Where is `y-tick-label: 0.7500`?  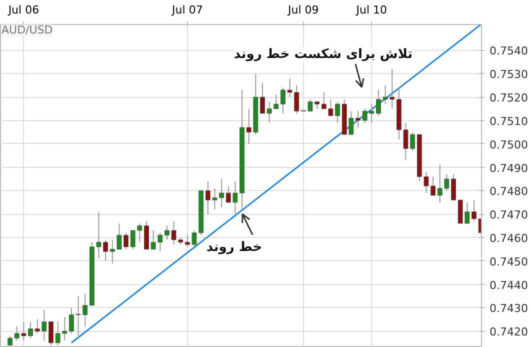 y-tick-label: 0.7500 is located at coordinates (509, 145).